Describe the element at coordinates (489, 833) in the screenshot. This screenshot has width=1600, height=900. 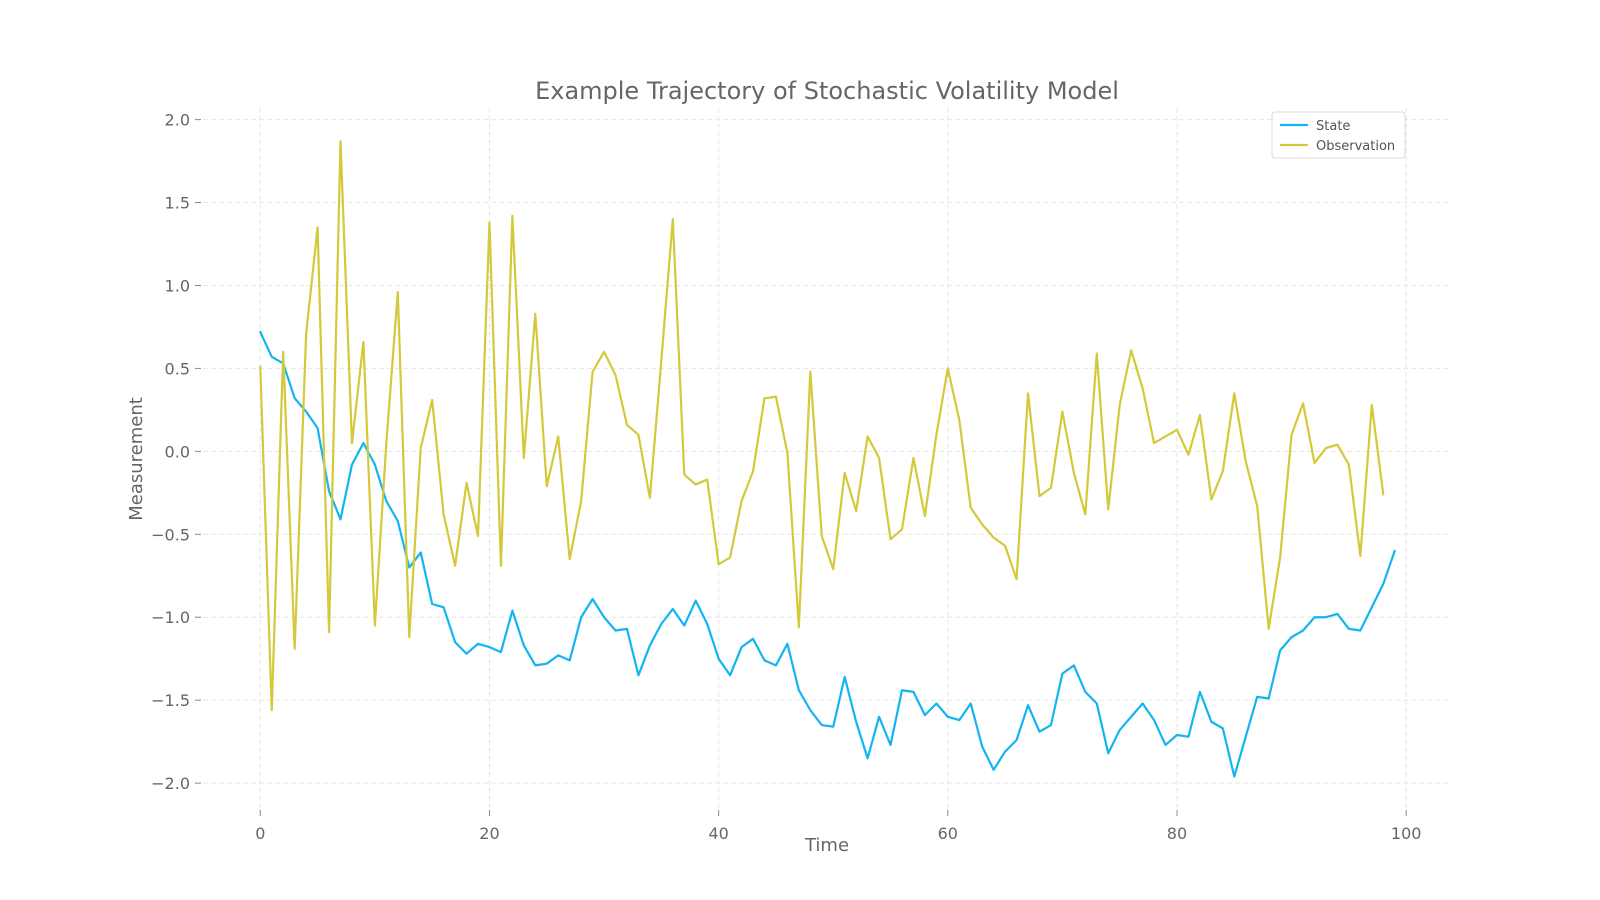
I see `x-tick-label: 20` at that location.